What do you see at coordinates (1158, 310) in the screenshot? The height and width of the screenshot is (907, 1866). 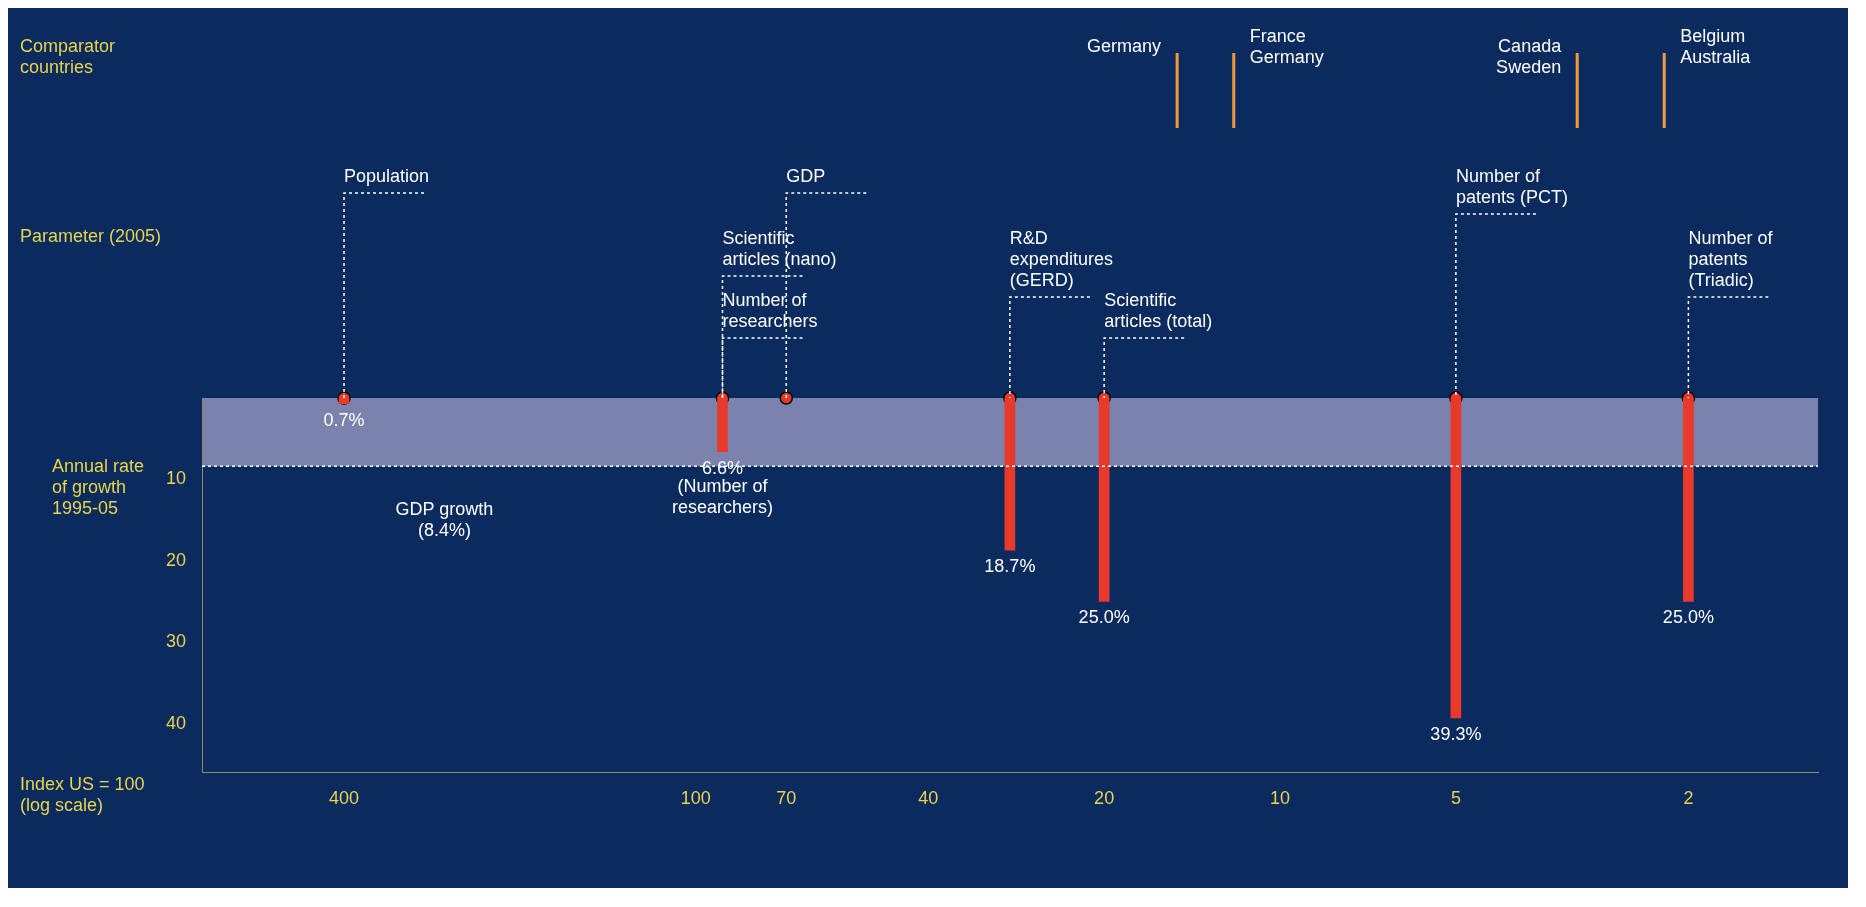 I see `annotation: Scientific articles (total)` at bounding box center [1158, 310].